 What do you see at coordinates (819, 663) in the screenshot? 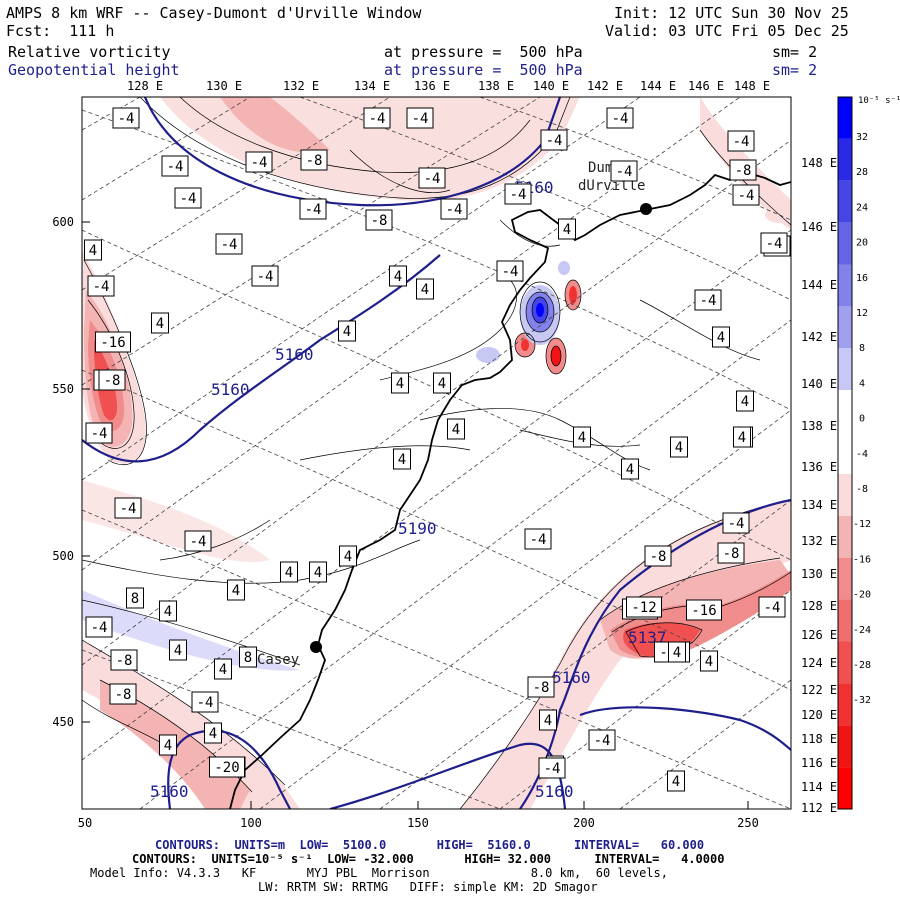
I see `right-lon-label: 124 E` at bounding box center [819, 663].